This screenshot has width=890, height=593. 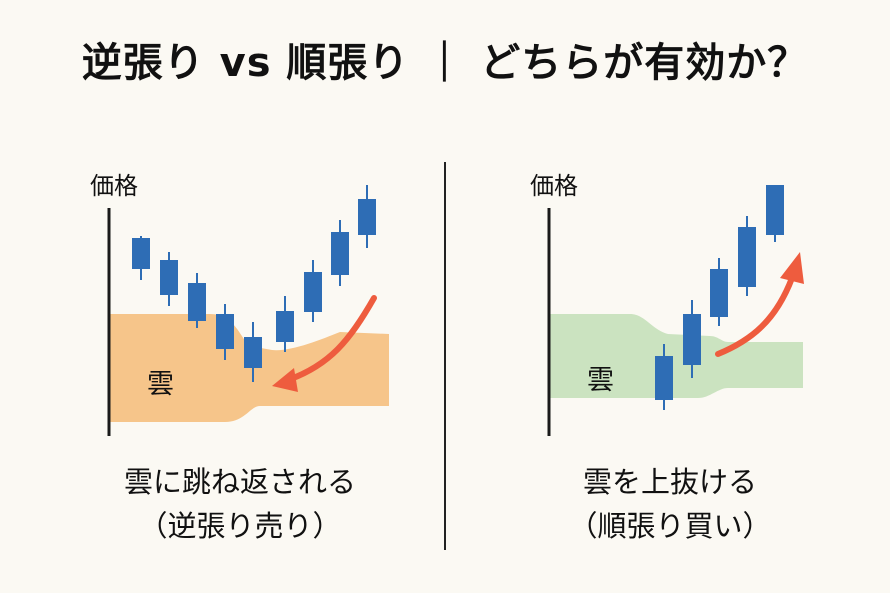 What do you see at coordinates (445, 356) in the screenshot?
I see `panel-divider` at bounding box center [445, 356].